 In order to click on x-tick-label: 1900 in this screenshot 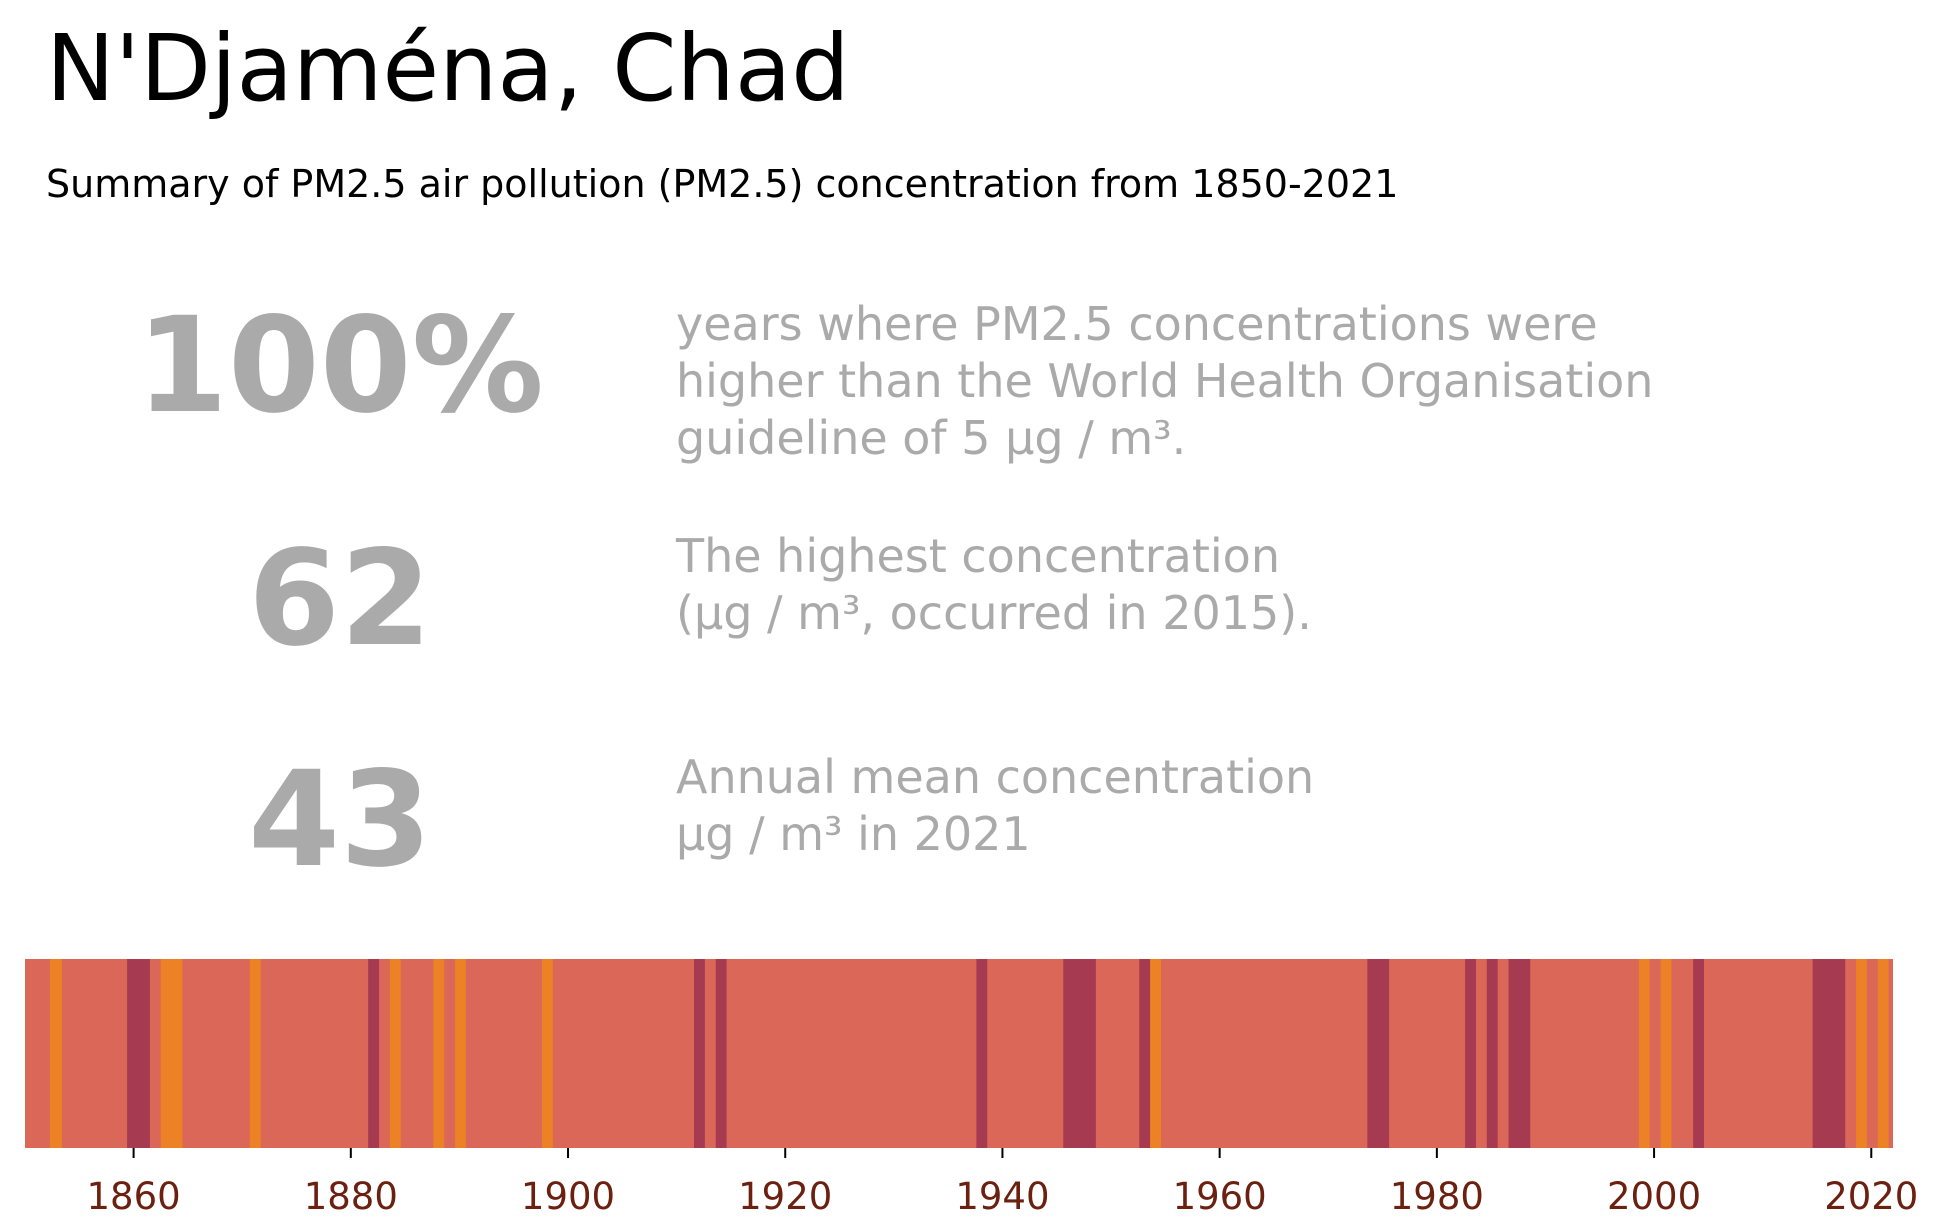, I will do `click(568, 1196)`.